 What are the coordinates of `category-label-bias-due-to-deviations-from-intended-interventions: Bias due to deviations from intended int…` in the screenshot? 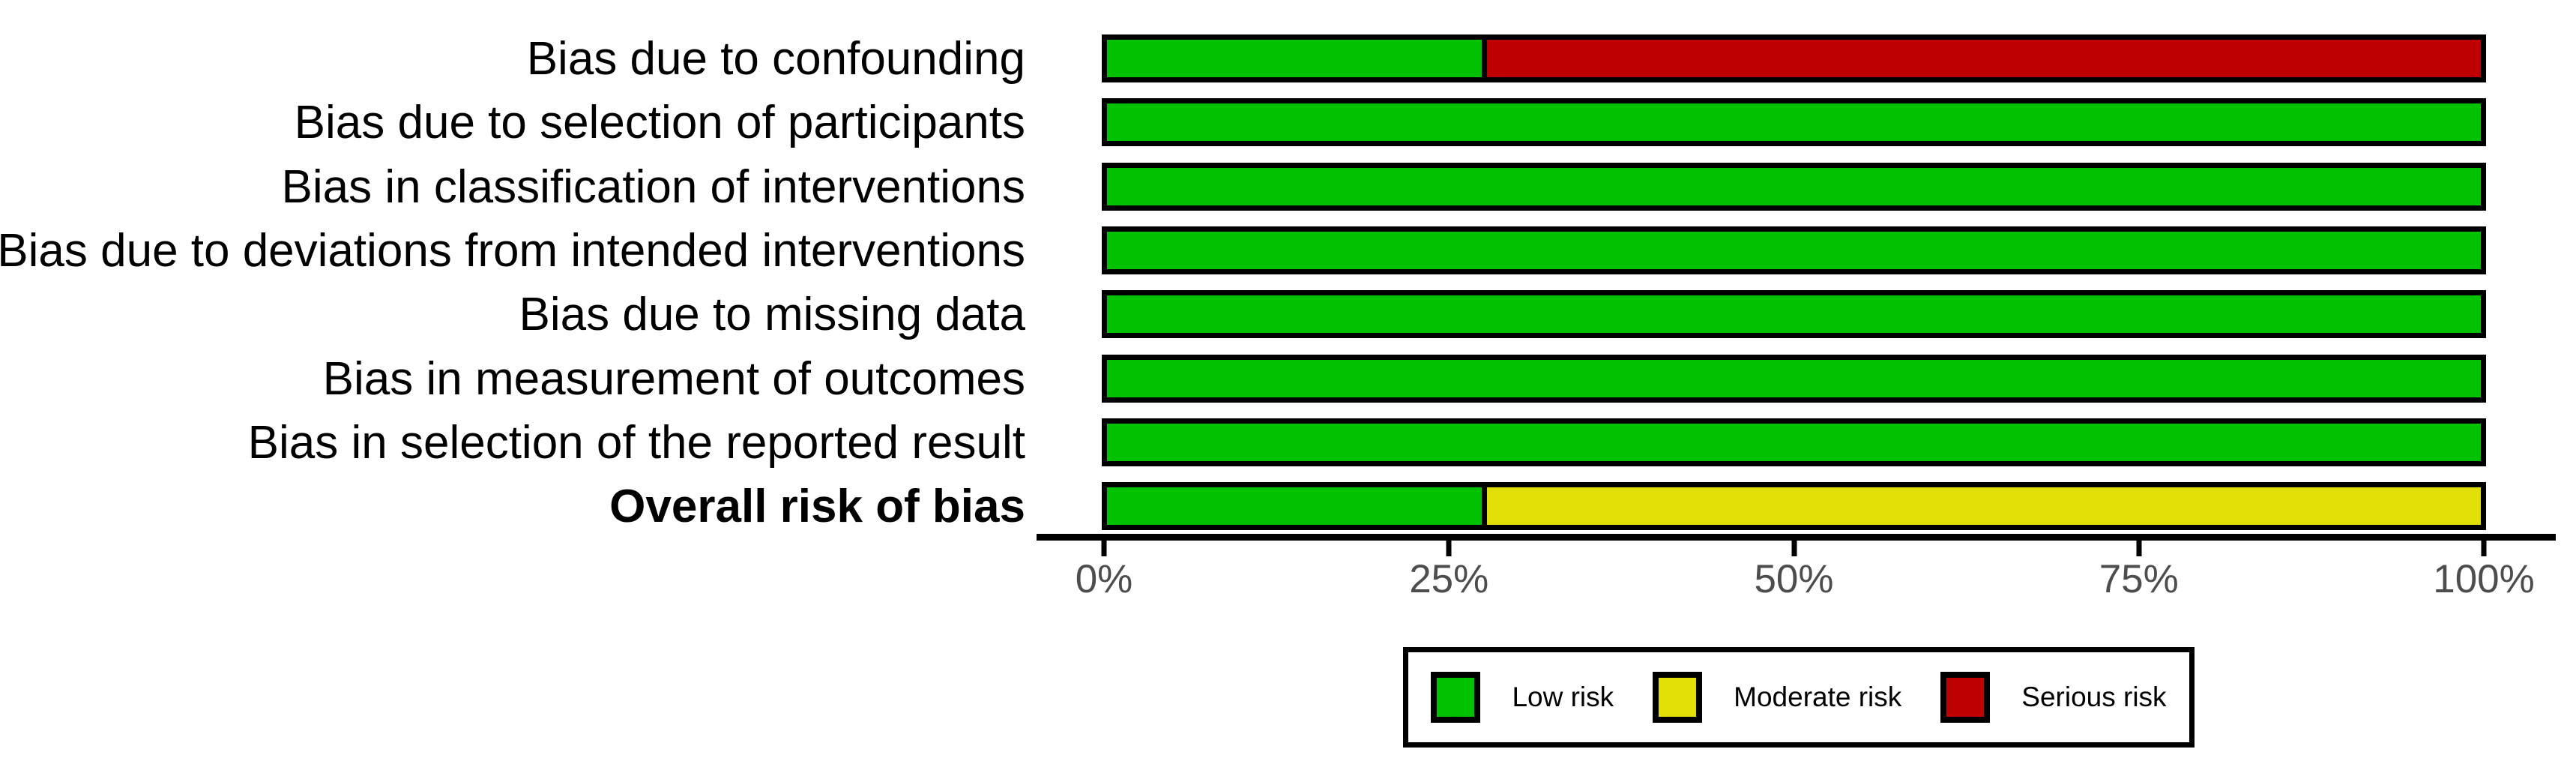 It's located at (512, 251).